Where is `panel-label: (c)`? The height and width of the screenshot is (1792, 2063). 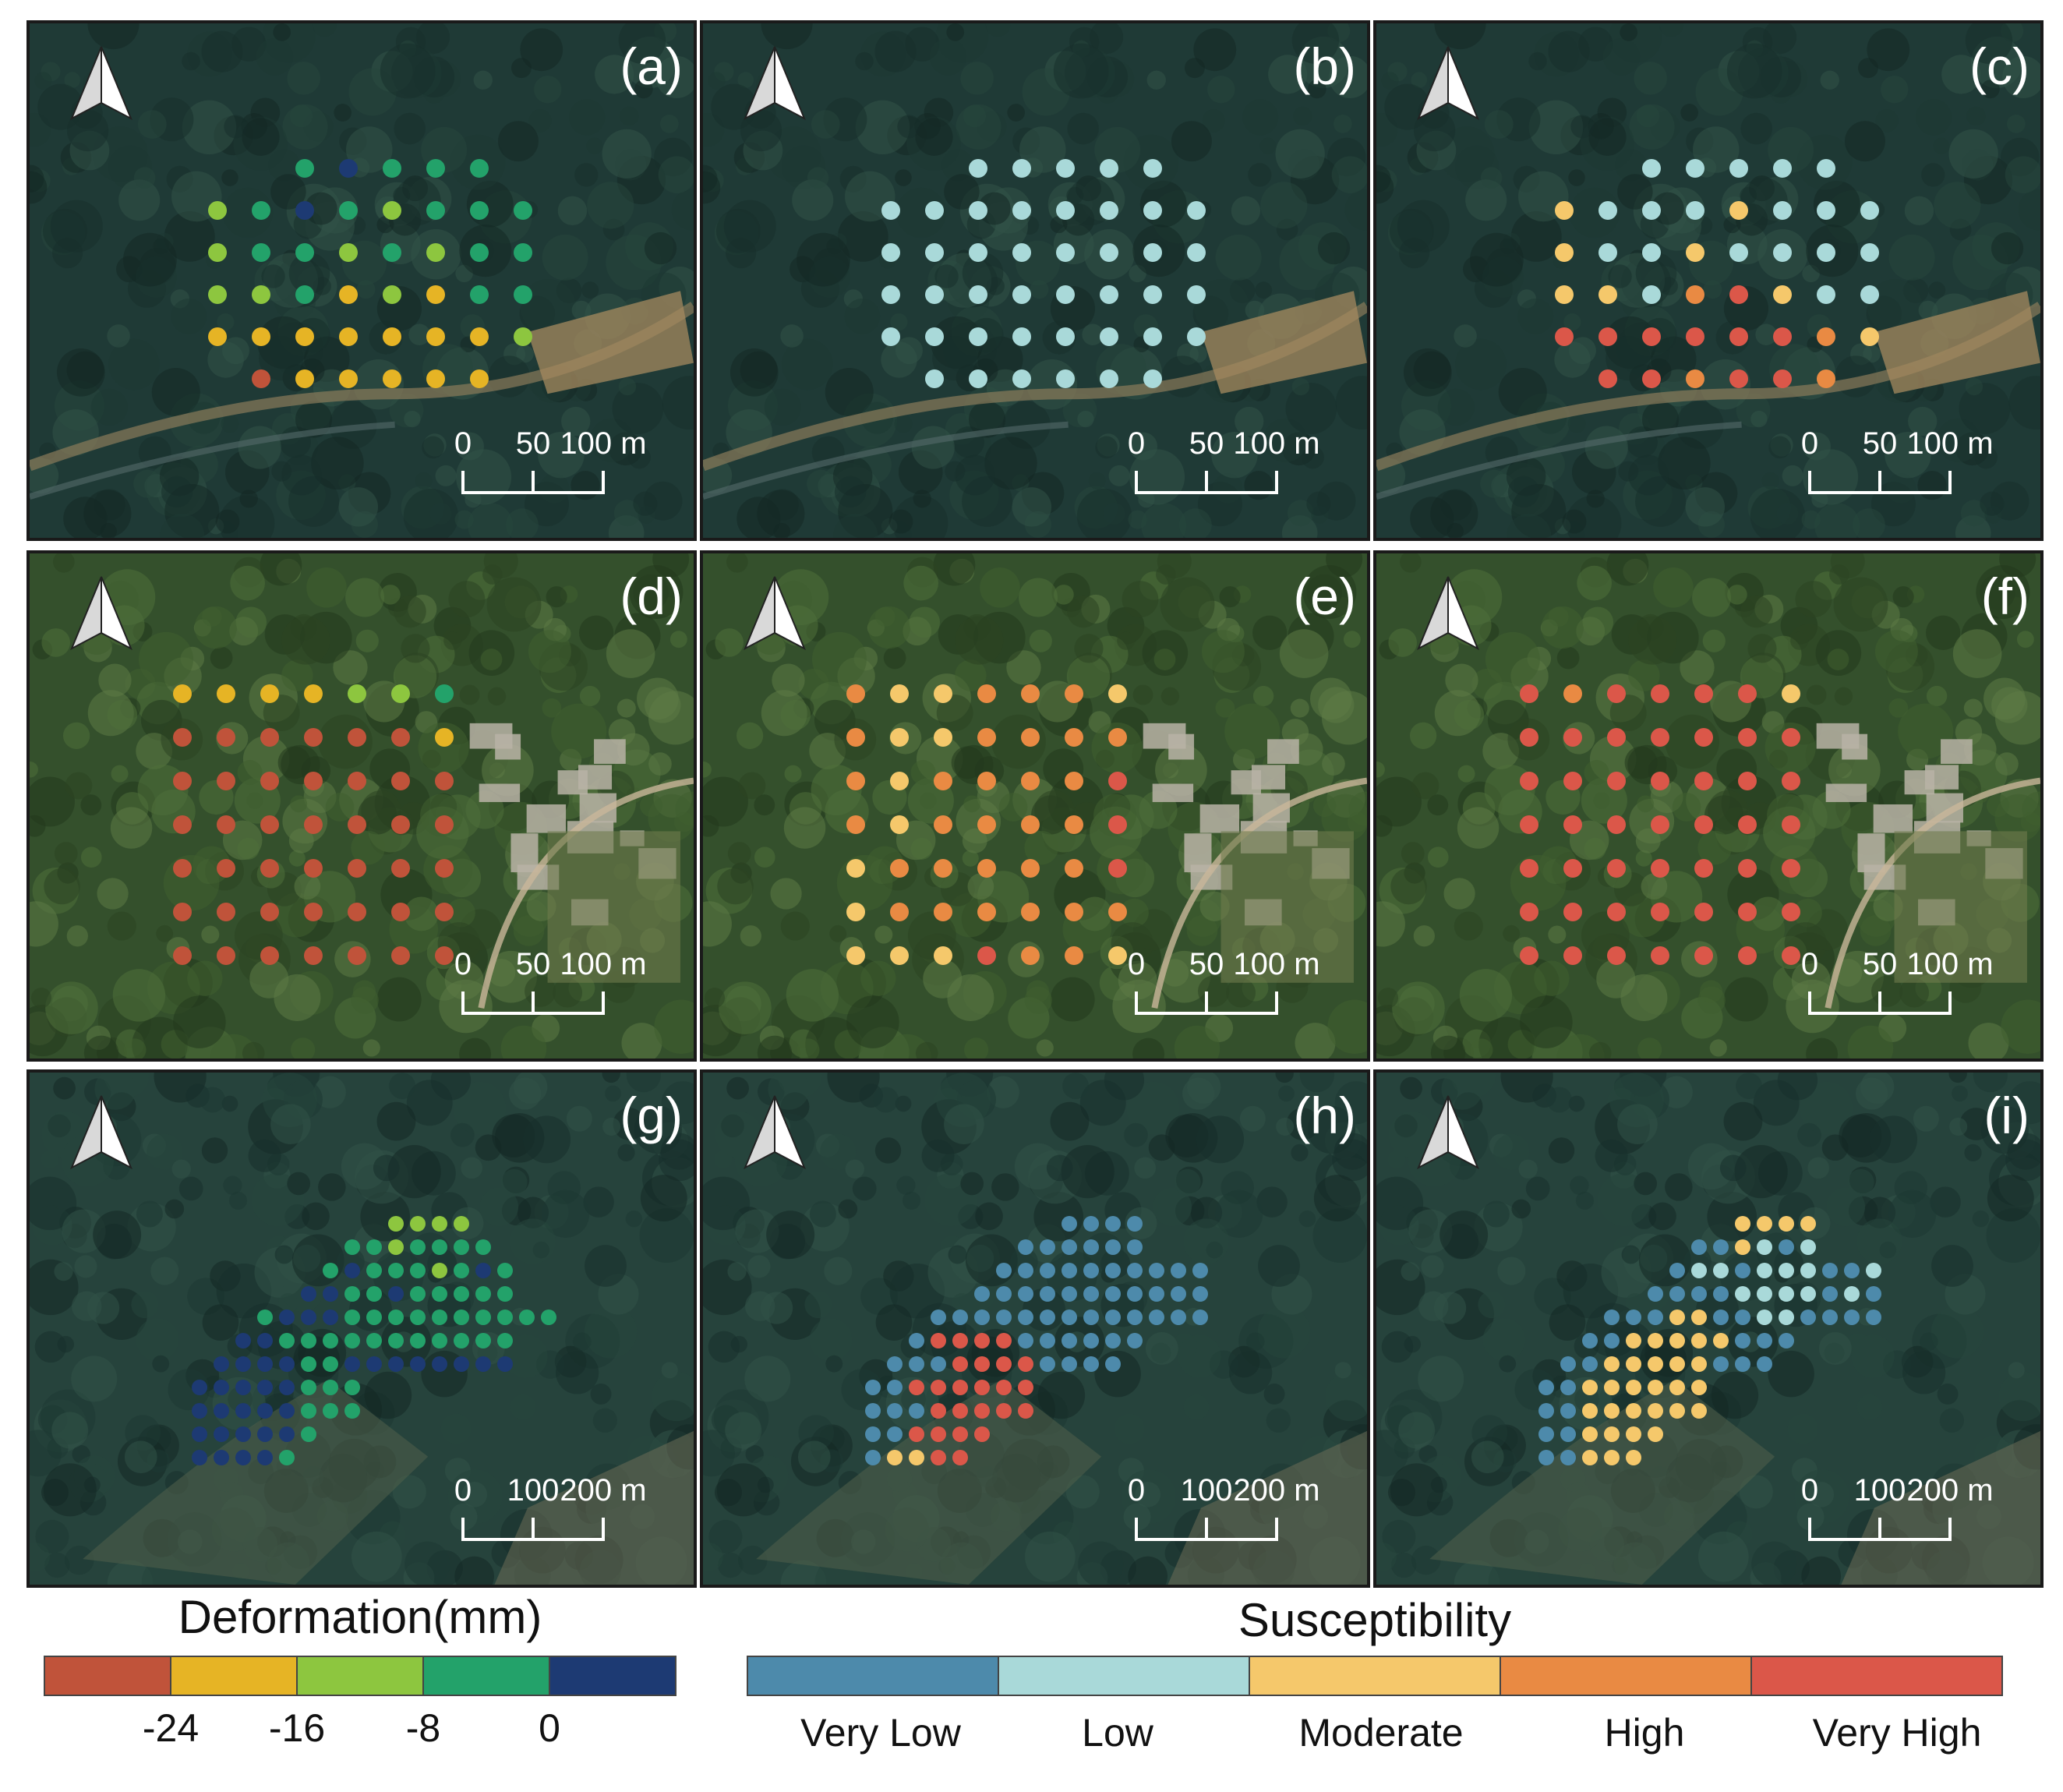
panel-label: (c) is located at coordinates (1999, 66).